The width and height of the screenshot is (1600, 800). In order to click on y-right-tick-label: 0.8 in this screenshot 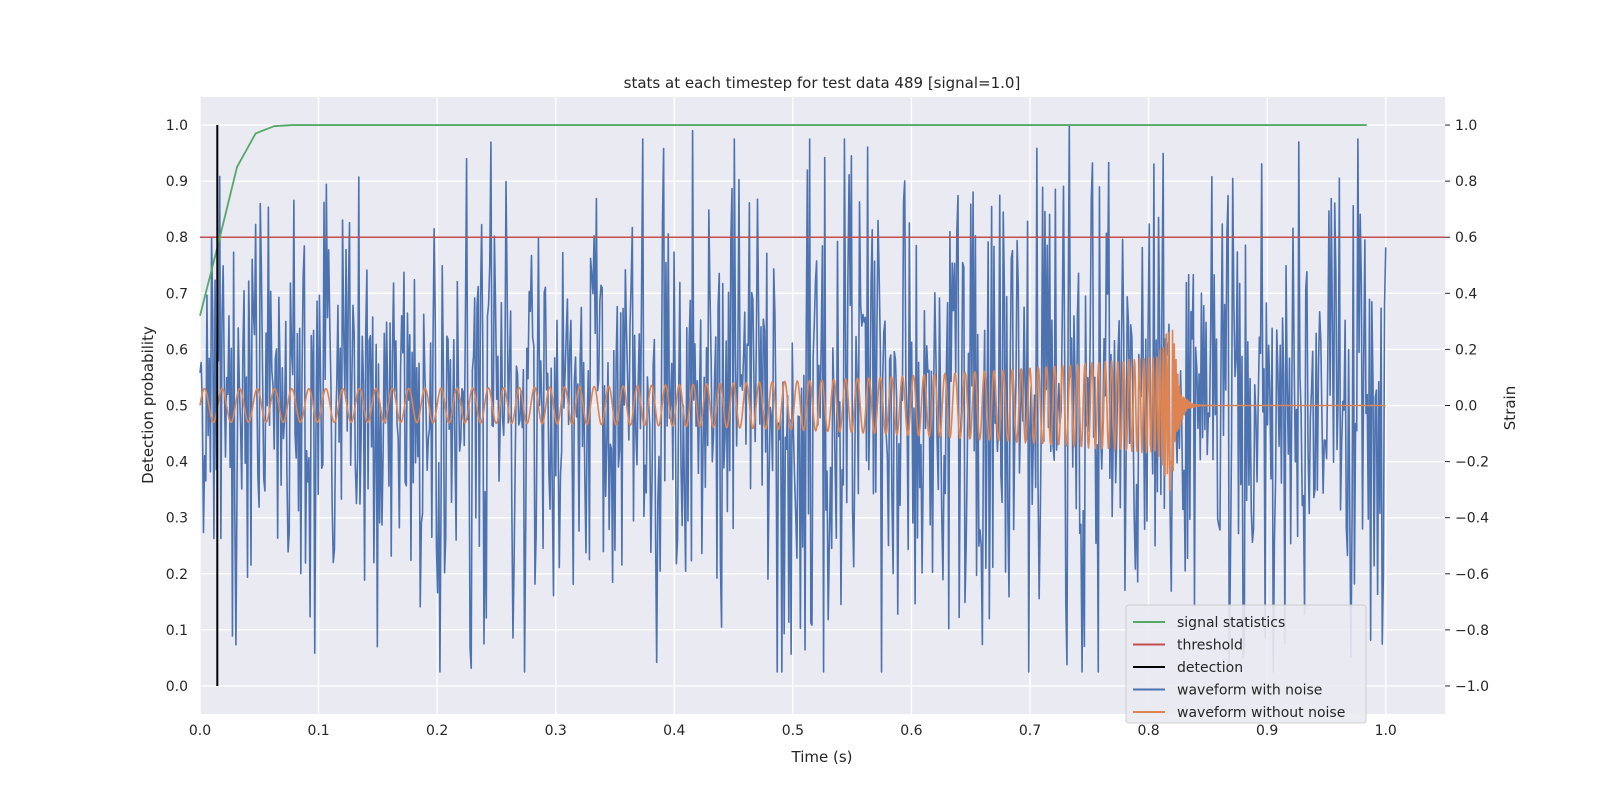, I will do `click(1466, 182)`.